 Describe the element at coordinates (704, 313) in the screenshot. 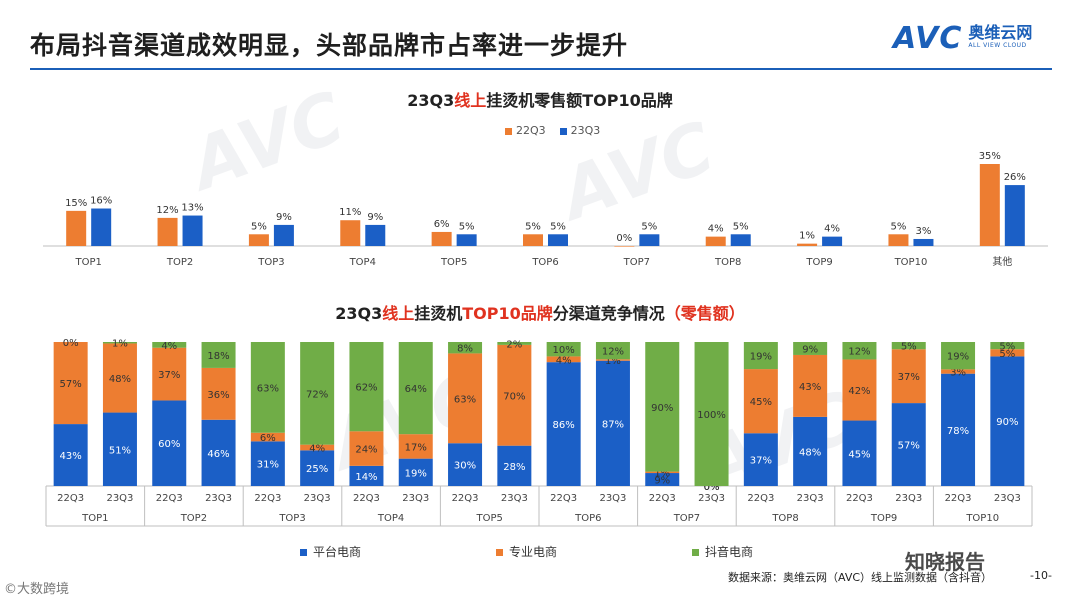

I see `chart2-title-part: （零售额）` at that location.